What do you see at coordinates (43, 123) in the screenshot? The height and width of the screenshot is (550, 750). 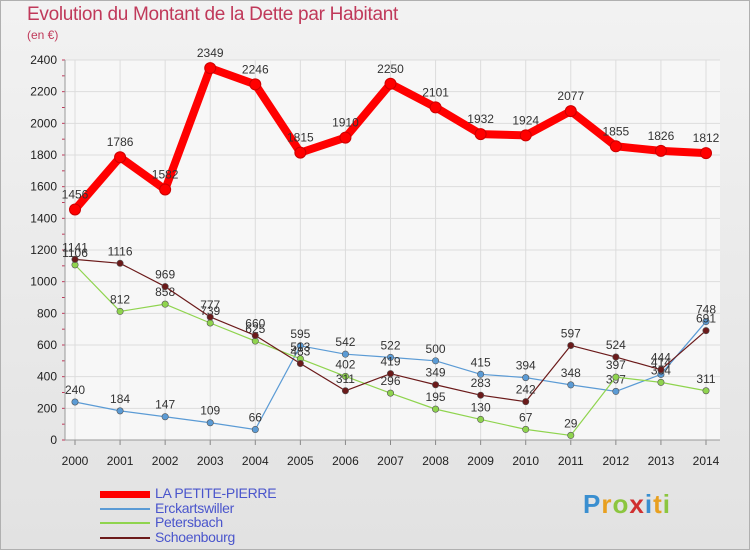 I see `y-tick-label: 2000` at bounding box center [43, 123].